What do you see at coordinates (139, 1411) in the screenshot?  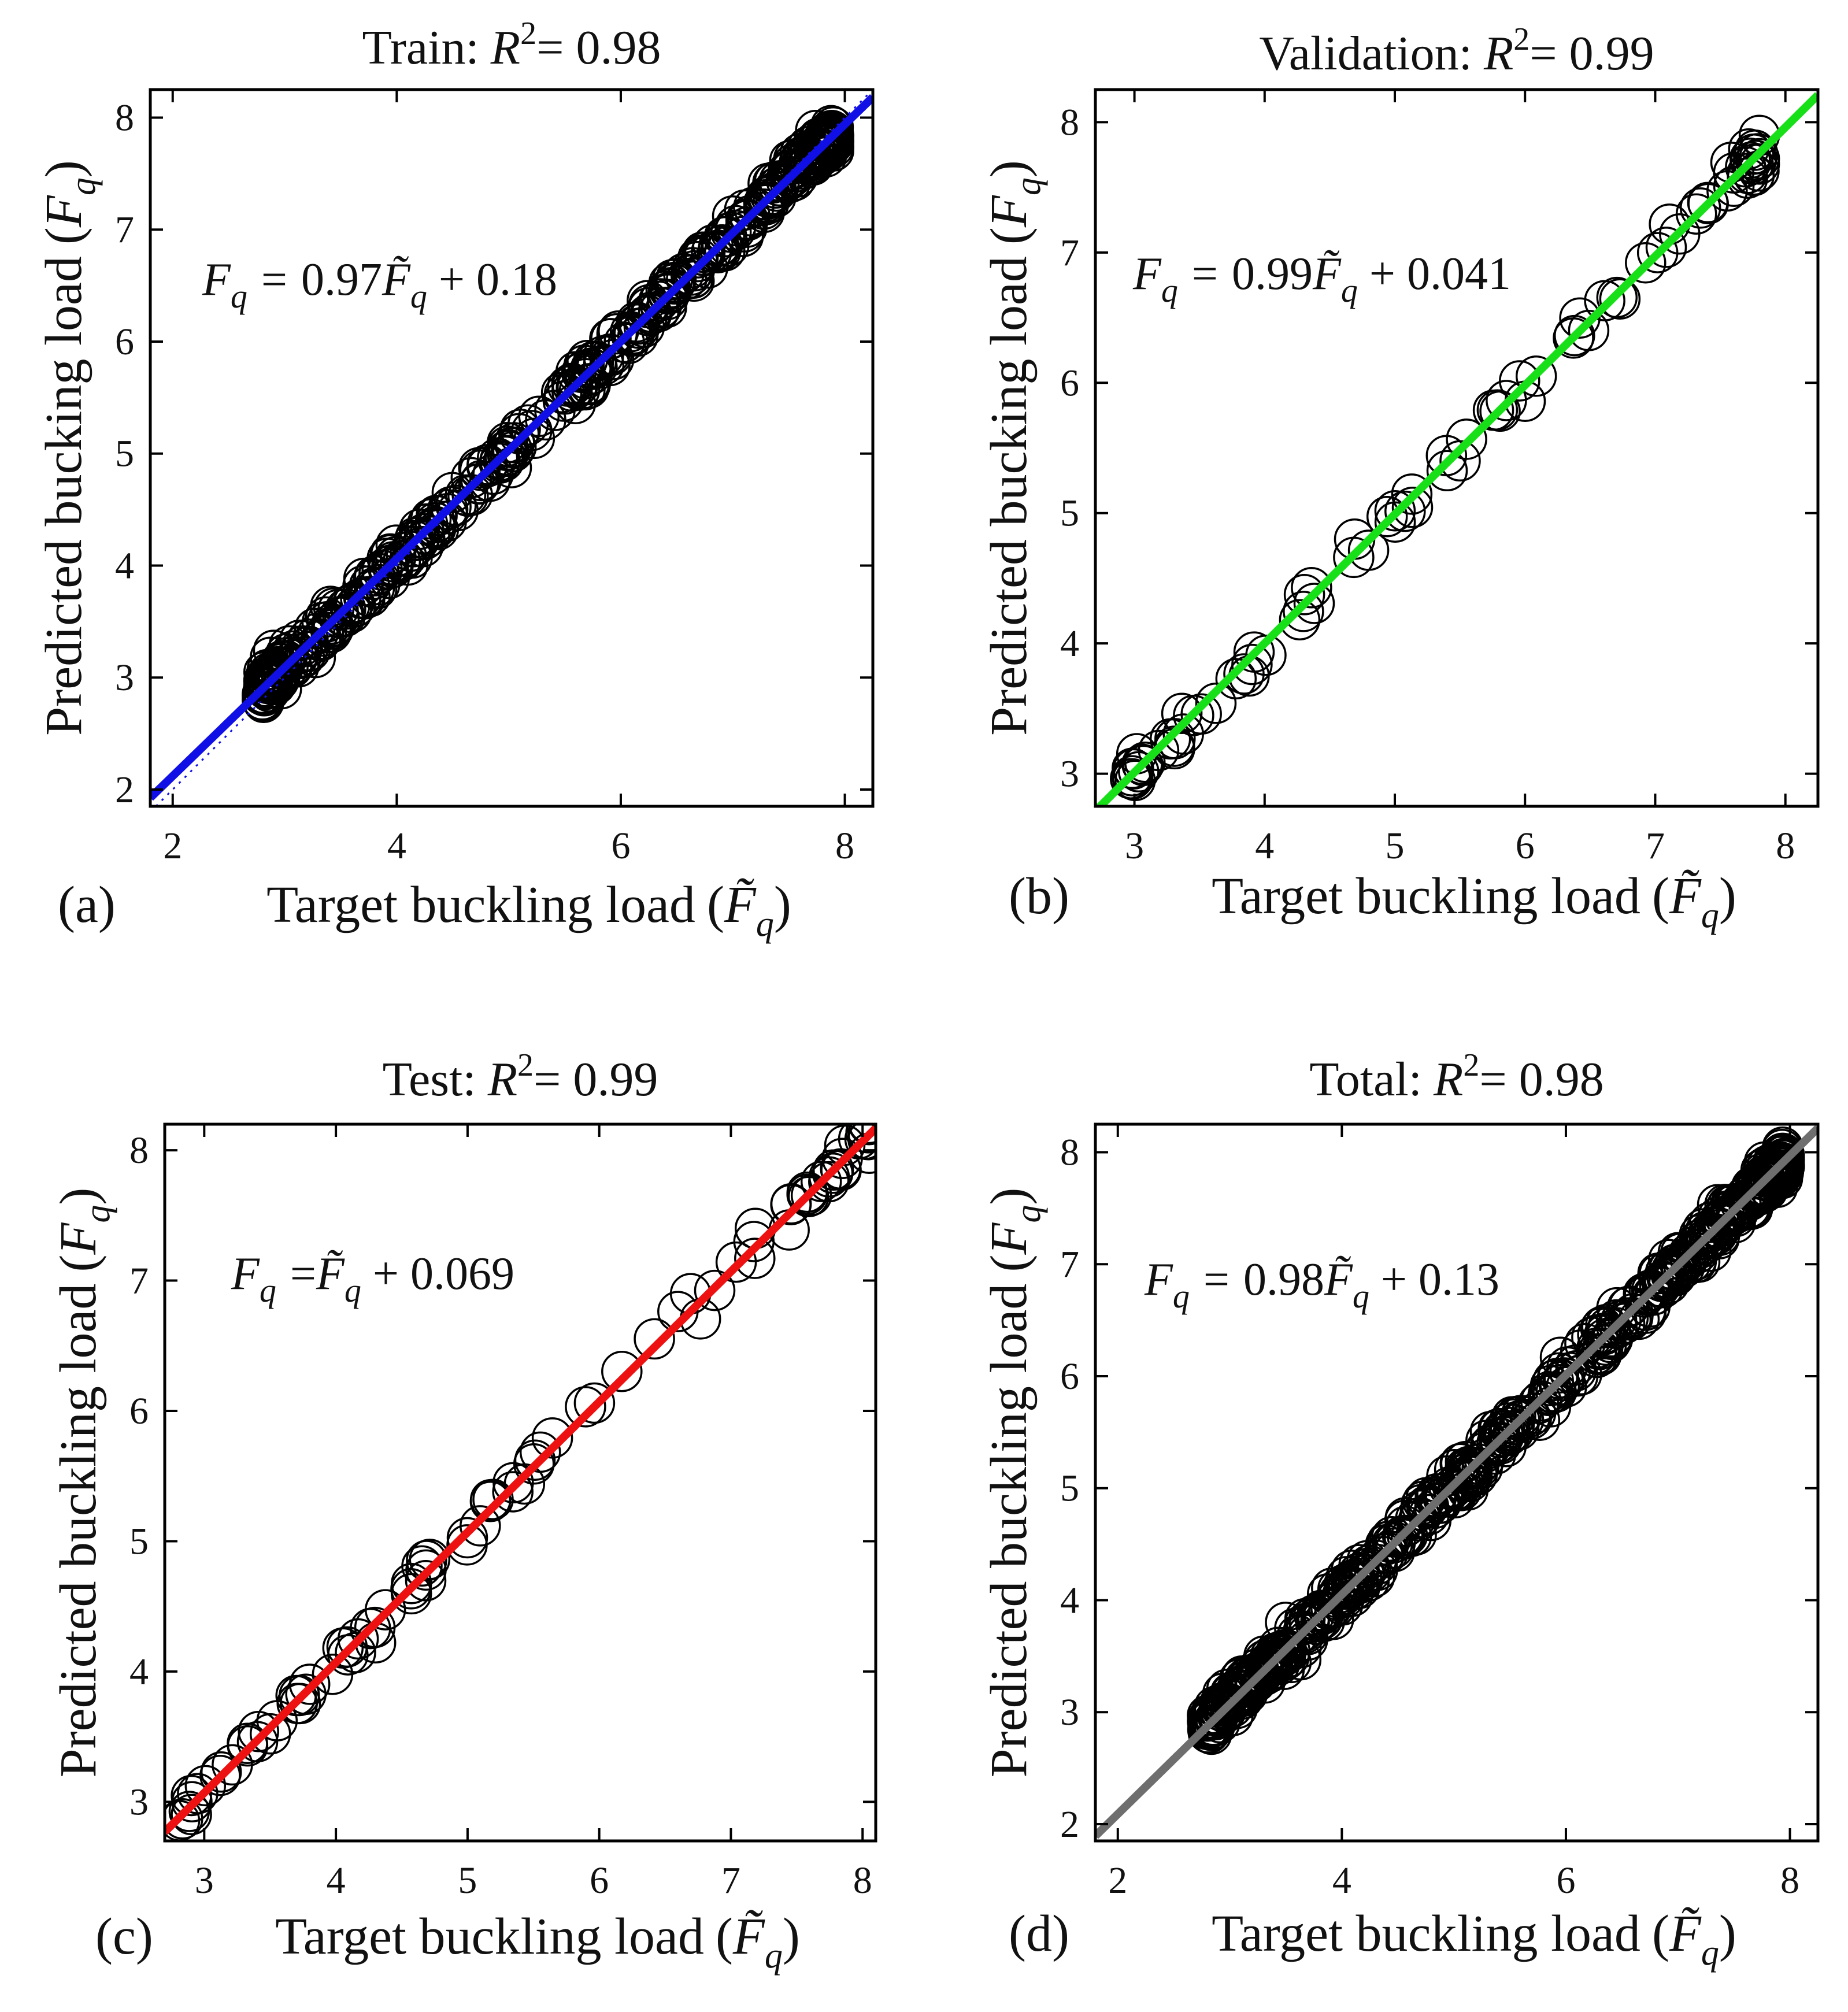 I see `y-tick-label: 6` at bounding box center [139, 1411].